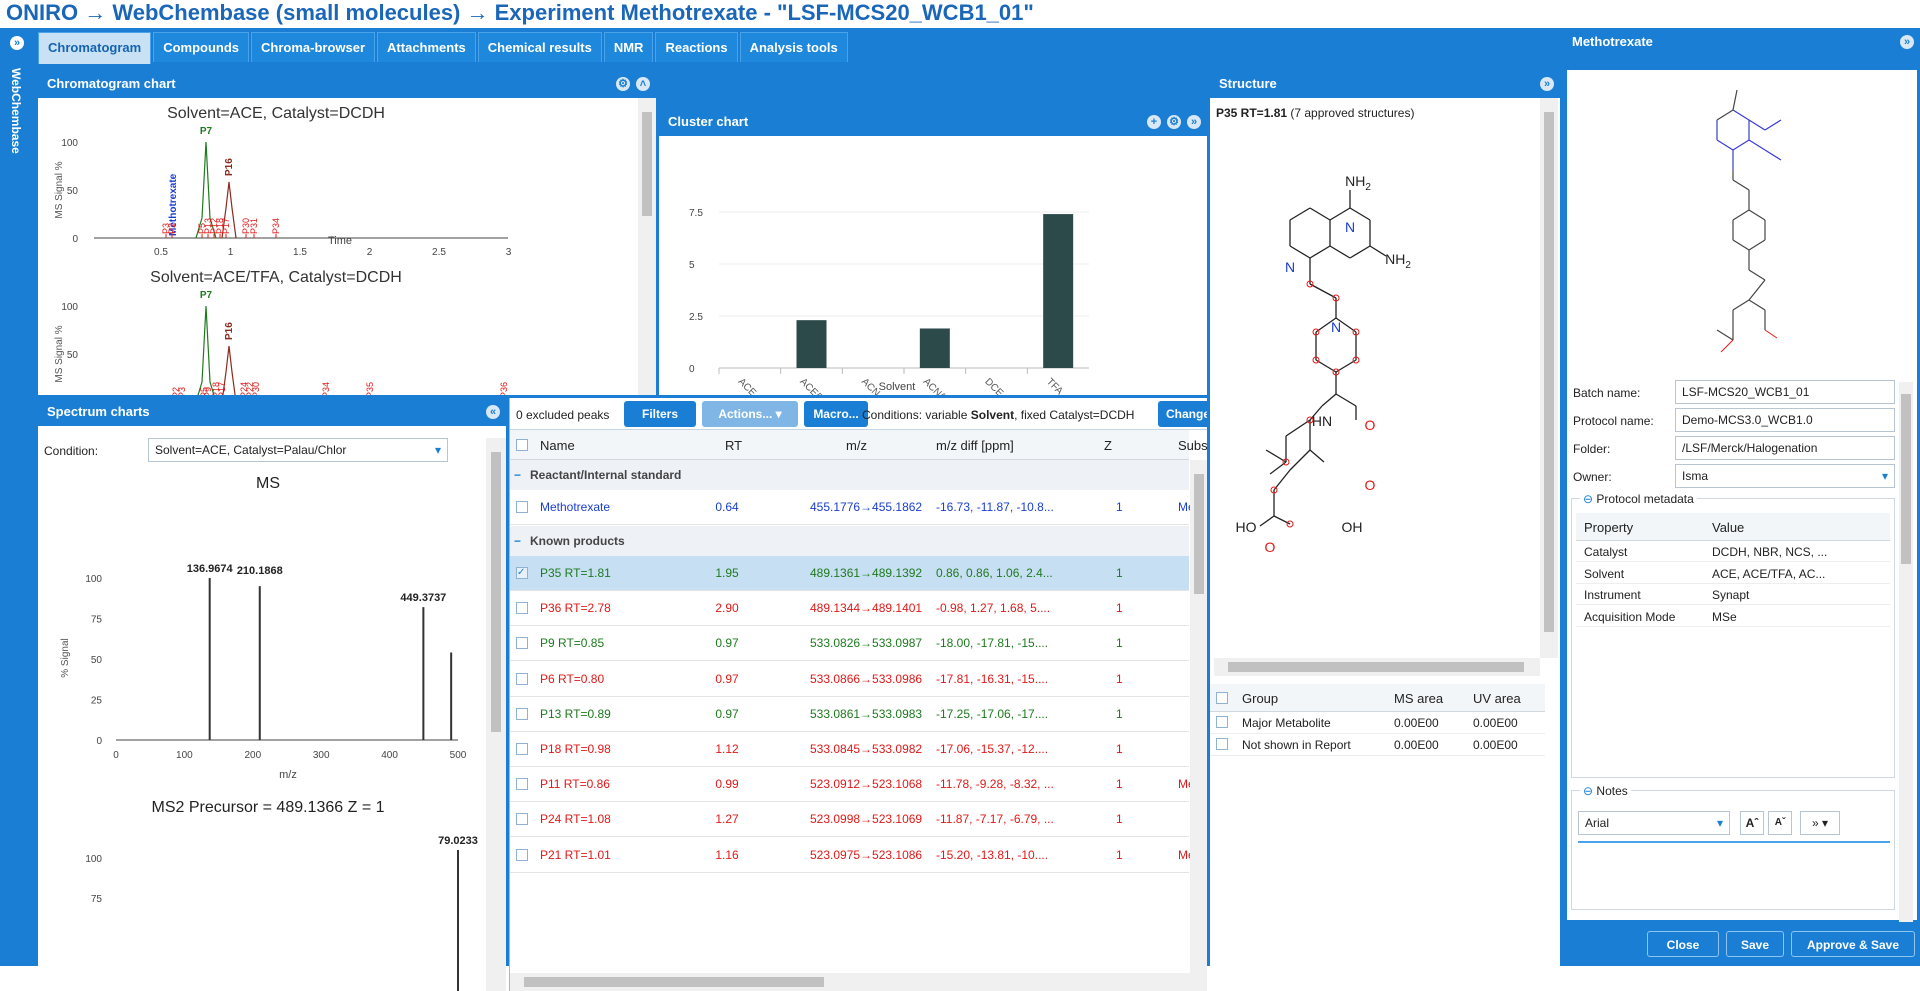  Describe the element at coordinates (1906, 652) in the screenshot. I see `right-scrollbar` at that location.